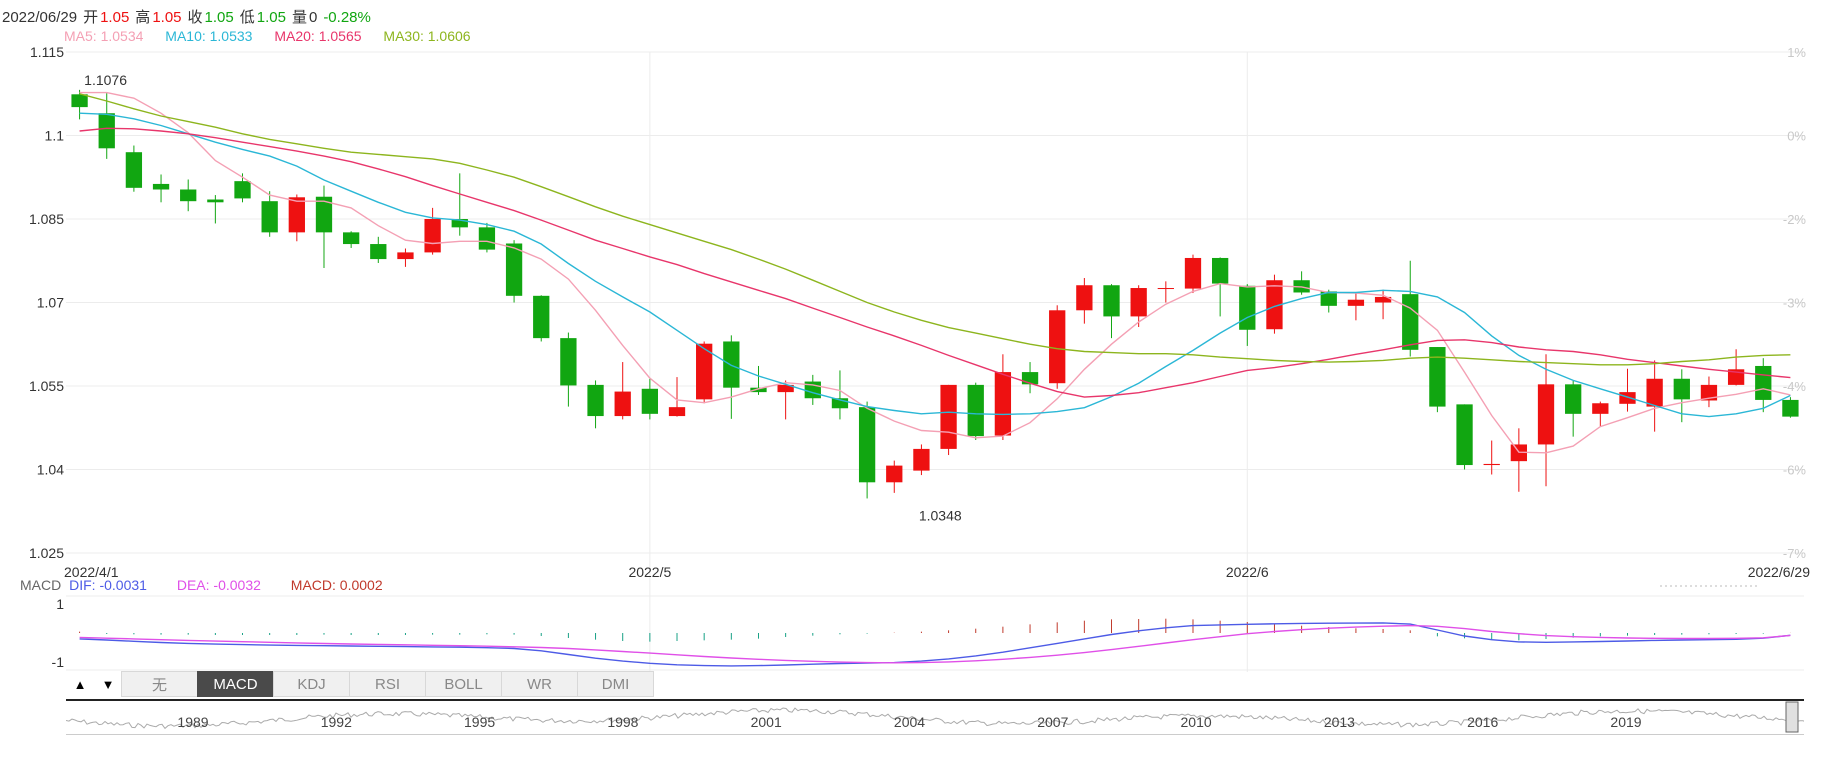  What do you see at coordinates (50, 470) in the screenshot?
I see `y-tick-label: 1.04` at bounding box center [50, 470].